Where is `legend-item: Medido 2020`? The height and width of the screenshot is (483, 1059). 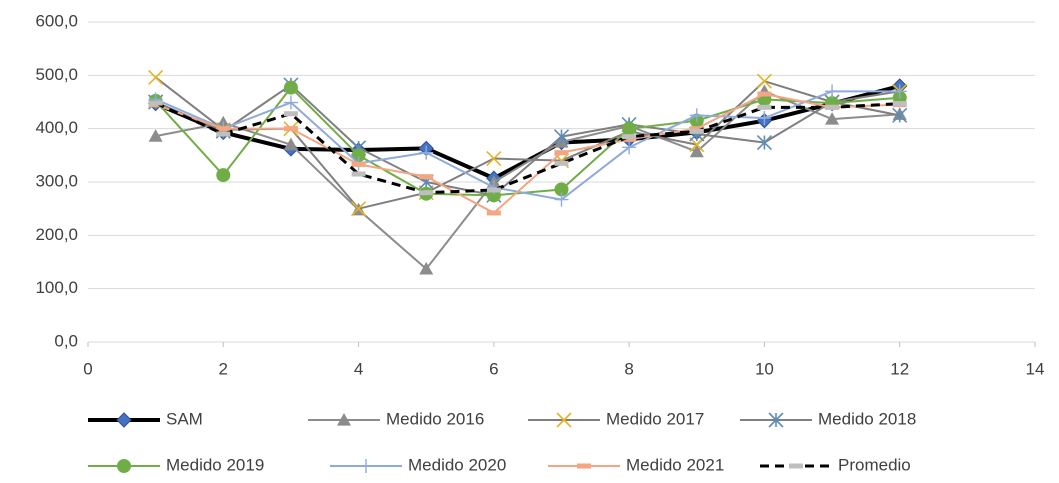
legend-item: Medido 2020 is located at coordinates (418, 464).